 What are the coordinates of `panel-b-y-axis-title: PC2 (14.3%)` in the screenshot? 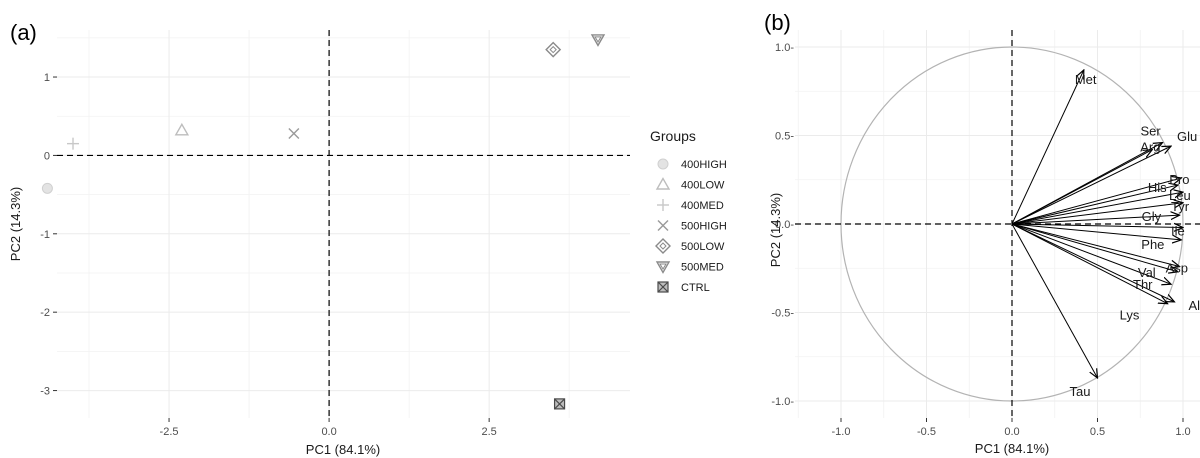 It's located at (775, 230).